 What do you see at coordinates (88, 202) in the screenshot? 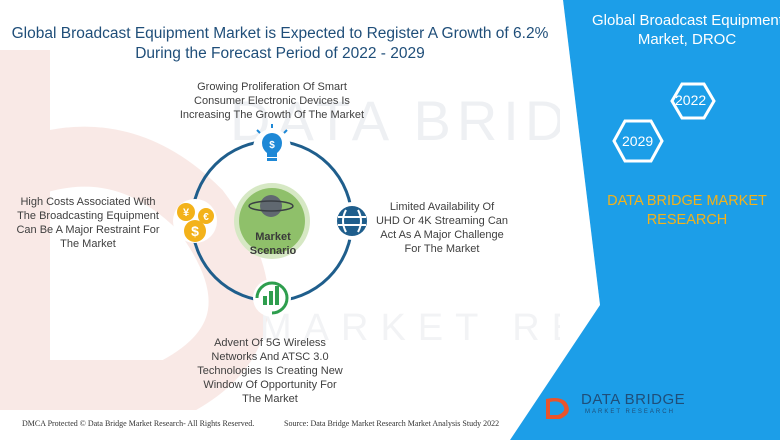
I see `restraint-text-line: High Costs Associated With` at bounding box center [88, 202].